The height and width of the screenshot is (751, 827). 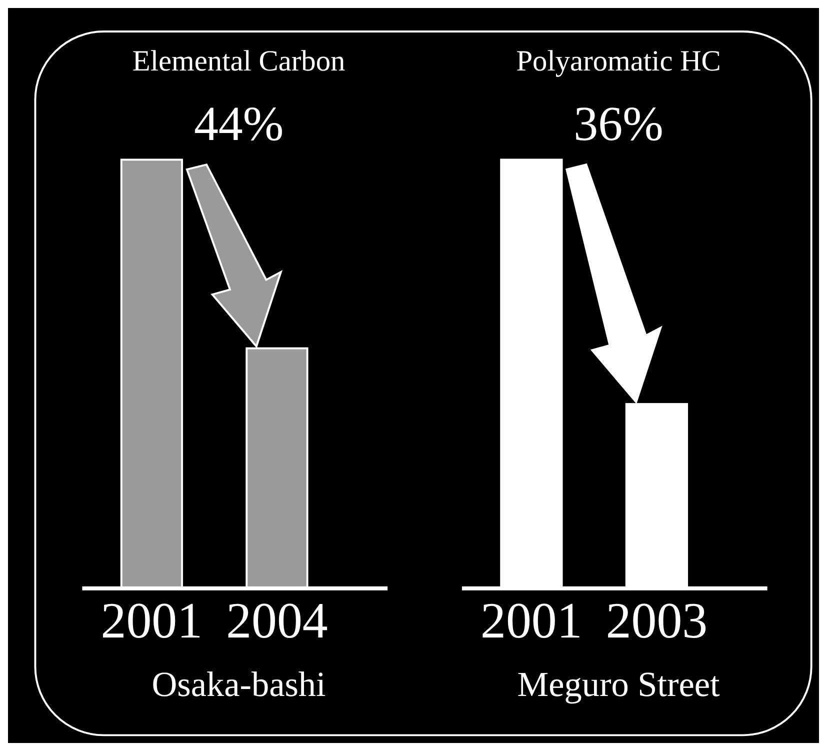 What do you see at coordinates (657, 621) in the screenshot?
I see `x-tick-label: 2003` at bounding box center [657, 621].